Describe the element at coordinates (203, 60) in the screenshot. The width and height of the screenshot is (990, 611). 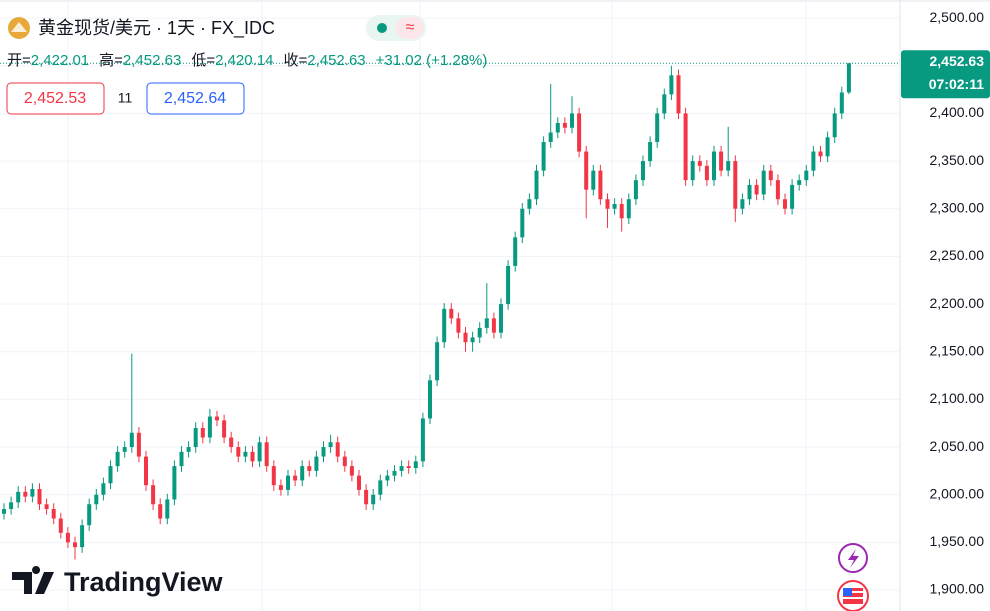
I see `ohlc-label: 低=` at that location.